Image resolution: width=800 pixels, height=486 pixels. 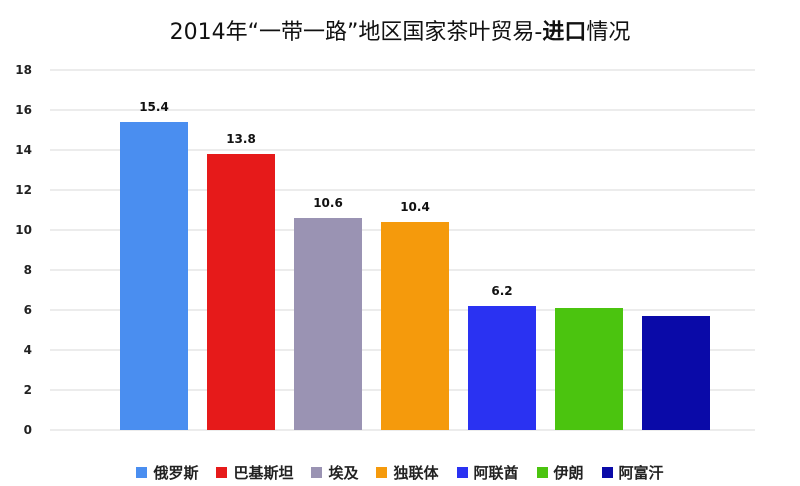 I want to click on data-label: 6.2, so click(x=501, y=291).